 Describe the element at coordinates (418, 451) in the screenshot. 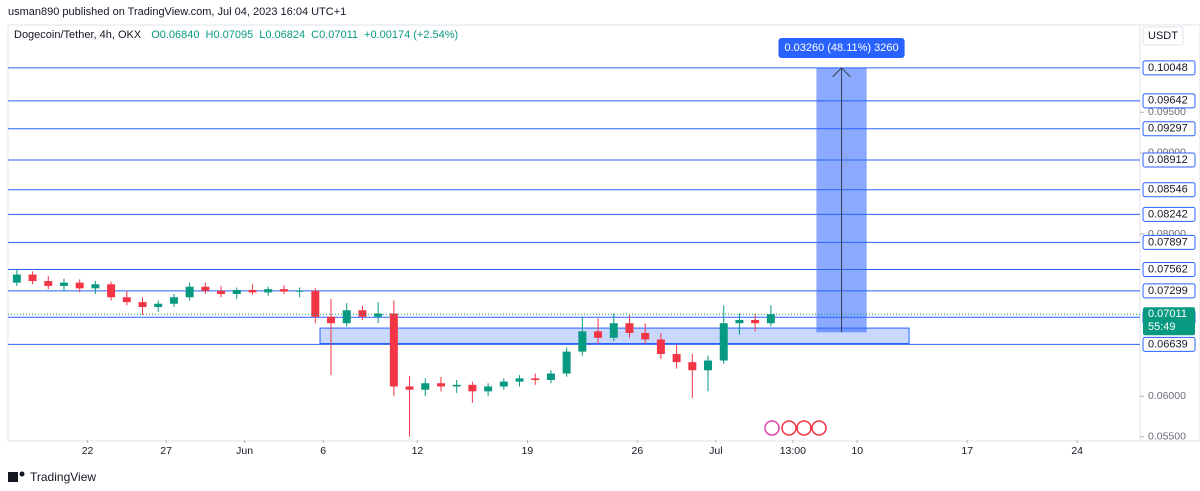

I see `x-tick-label: 12` at that location.